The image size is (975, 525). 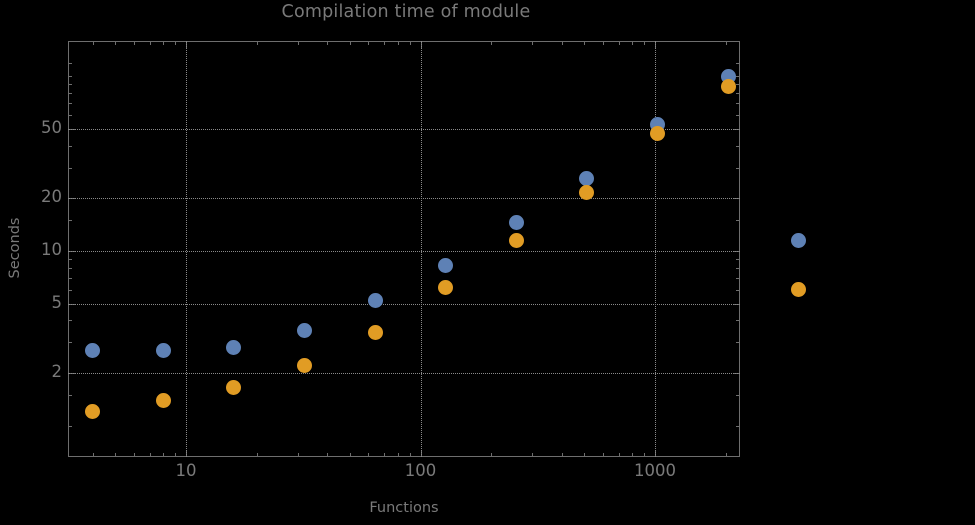 What do you see at coordinates (51, 249) in the screenshot?
I see `y-axis-tick-label: 10` at bounding box center [51, 249].